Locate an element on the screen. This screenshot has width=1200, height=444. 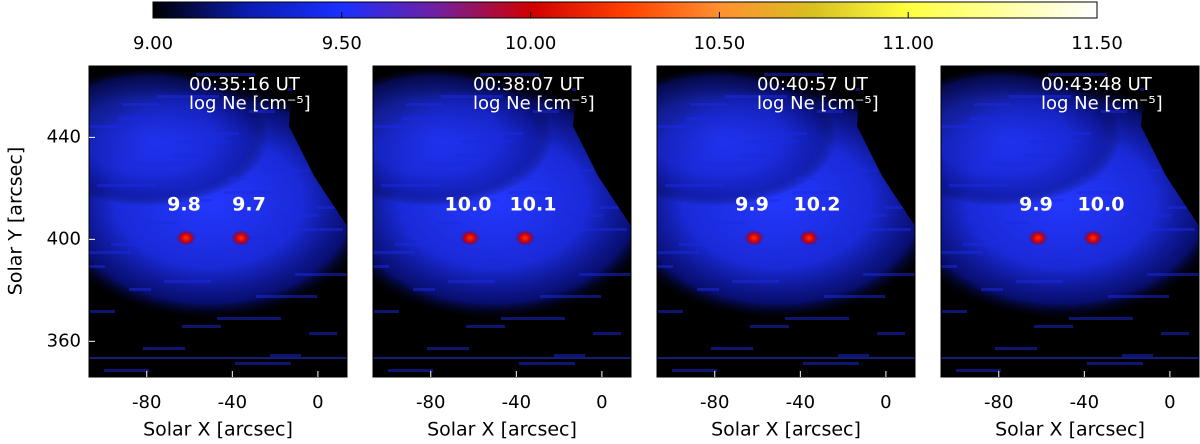
image is located at coordinates (786, 219).